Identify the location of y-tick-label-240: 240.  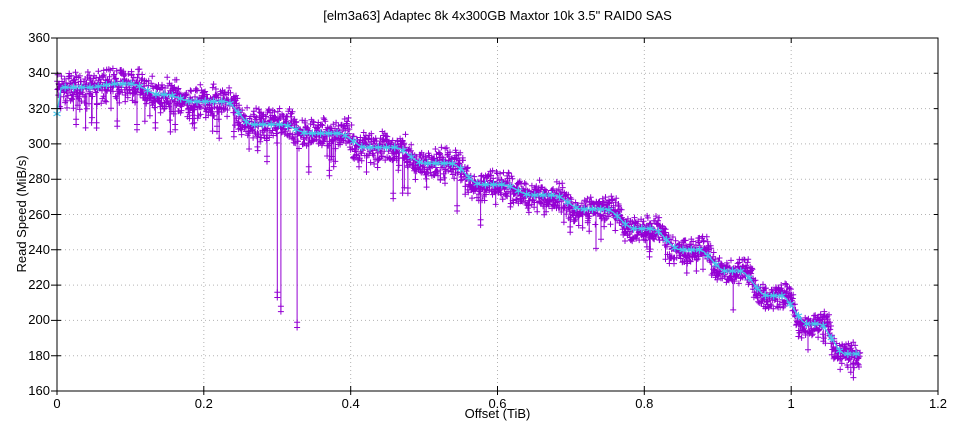
(39, 249).